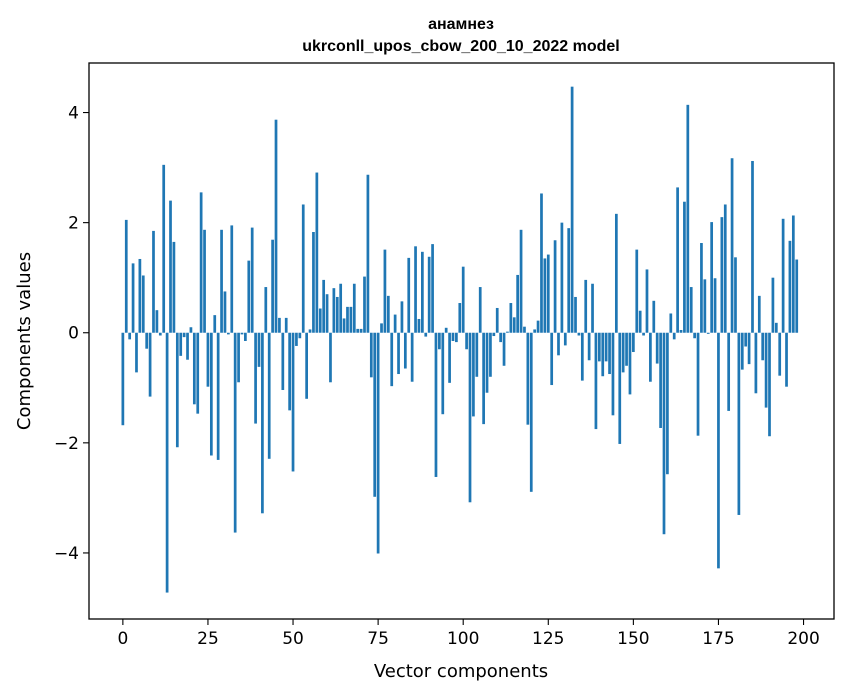 The image size is (847, 696). Describe the element at coordinates (378, 639) in the screenshot. I see `x-tick-label: 75` at that location.